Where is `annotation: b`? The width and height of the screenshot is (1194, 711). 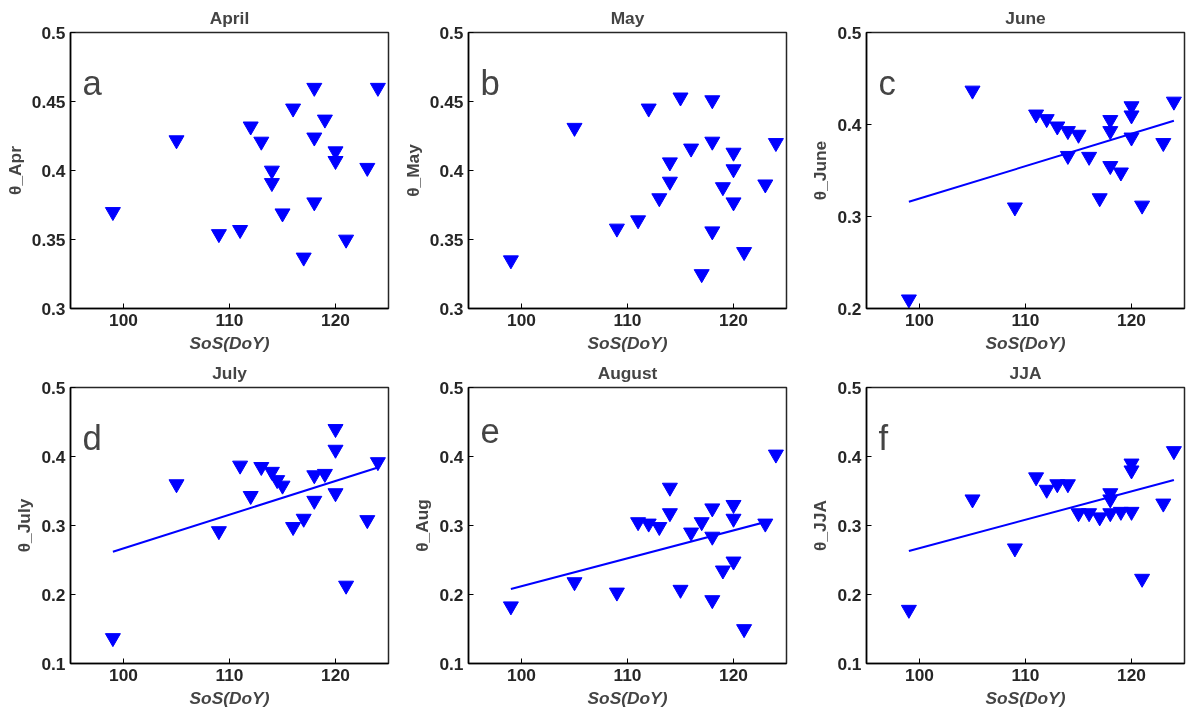 annotation: b is located at coordinates (490, 82).